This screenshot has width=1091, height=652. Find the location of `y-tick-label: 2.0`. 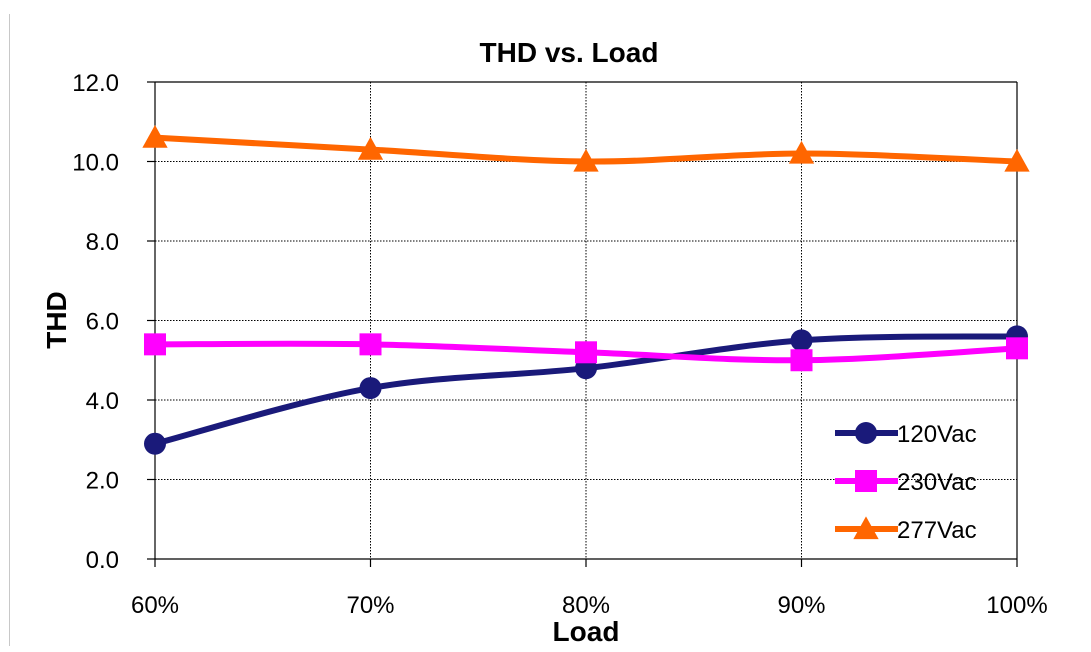

y-tick-label: 2.0 is located at coordinates (102, 481).